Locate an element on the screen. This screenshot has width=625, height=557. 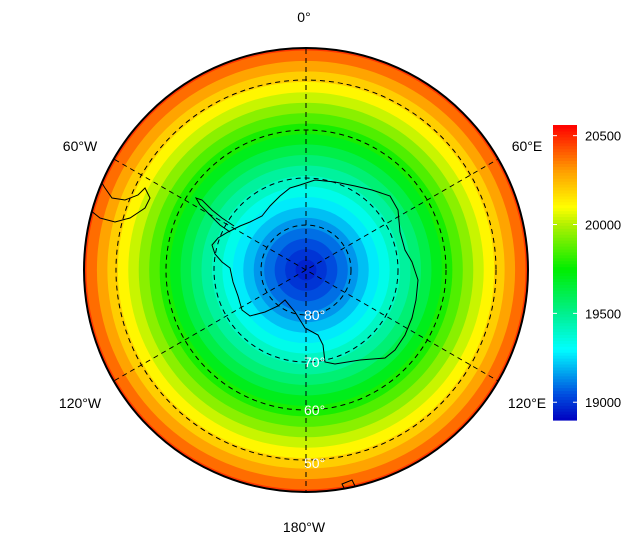
lat-label-50: 50° is located at coordinates (314, 463).